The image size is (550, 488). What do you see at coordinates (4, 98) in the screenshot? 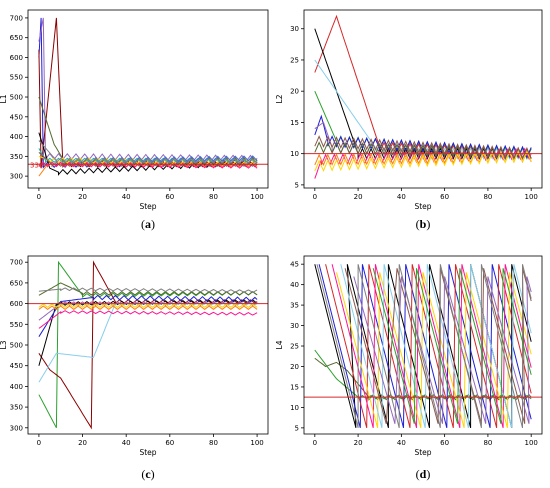
I see `y-axis-label-a: L1` at bounding box center [4, 98].